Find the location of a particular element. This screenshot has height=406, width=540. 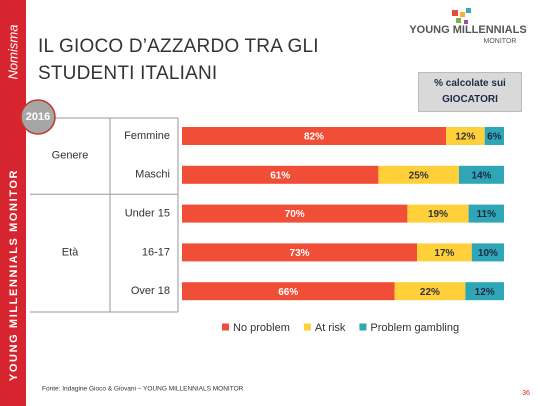

category-label: Under 15 is located at coordinates (147, 214).